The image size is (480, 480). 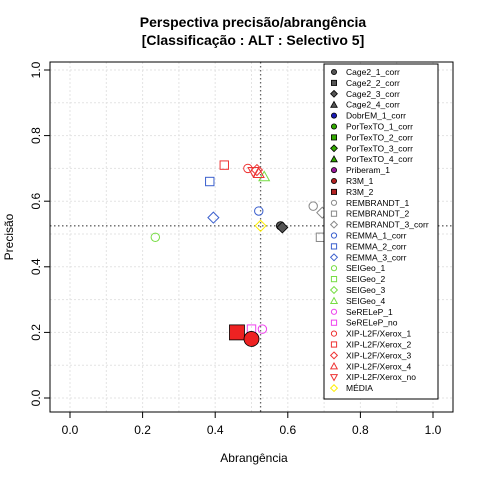 What do you see at coordinates (379, 127) in the screenshot?
I see `legend-label: PorTexTO_1_corr` at bounding box center [379, 127].